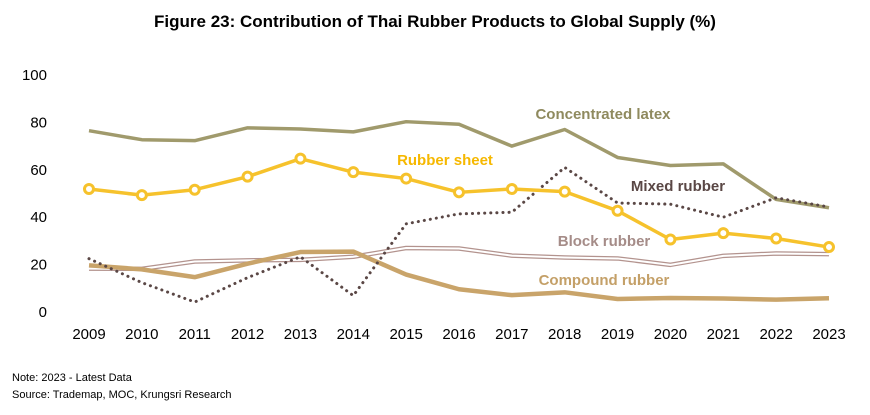 The height and width of the screenshot is (415, 870). What do you see at coordinates (617, 334) in the screenshot?
I see `x-tick-label: 2019` at bounding box center [617, 334].